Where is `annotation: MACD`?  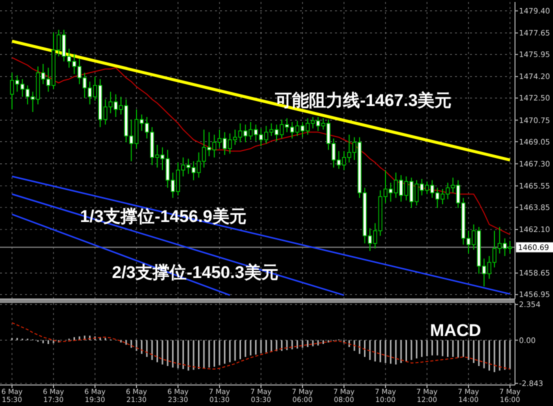 annotation: MACD is located at coordinates (455, 330).